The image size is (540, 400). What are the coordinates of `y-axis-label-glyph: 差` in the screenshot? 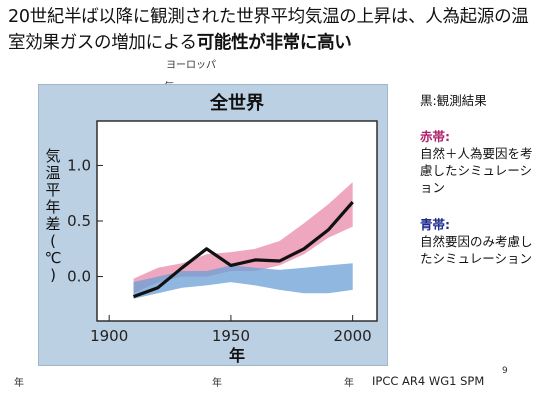 It's located at (52, 224).